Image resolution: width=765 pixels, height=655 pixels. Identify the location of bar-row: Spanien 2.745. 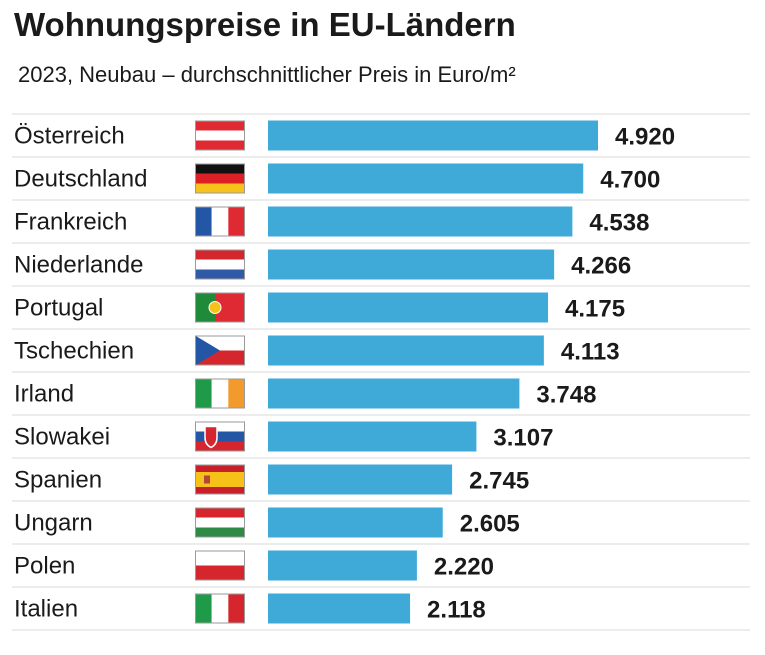
(381, 483).